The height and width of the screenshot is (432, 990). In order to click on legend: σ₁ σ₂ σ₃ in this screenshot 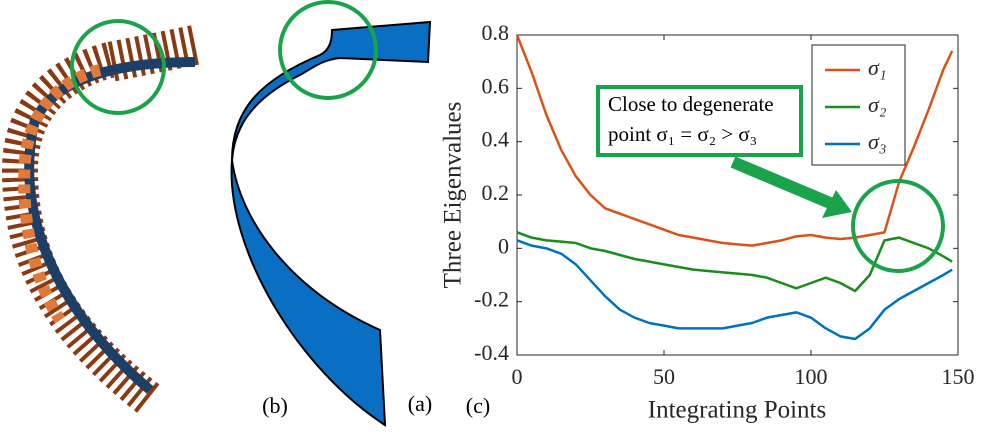, I will do `click(858, 105)`.